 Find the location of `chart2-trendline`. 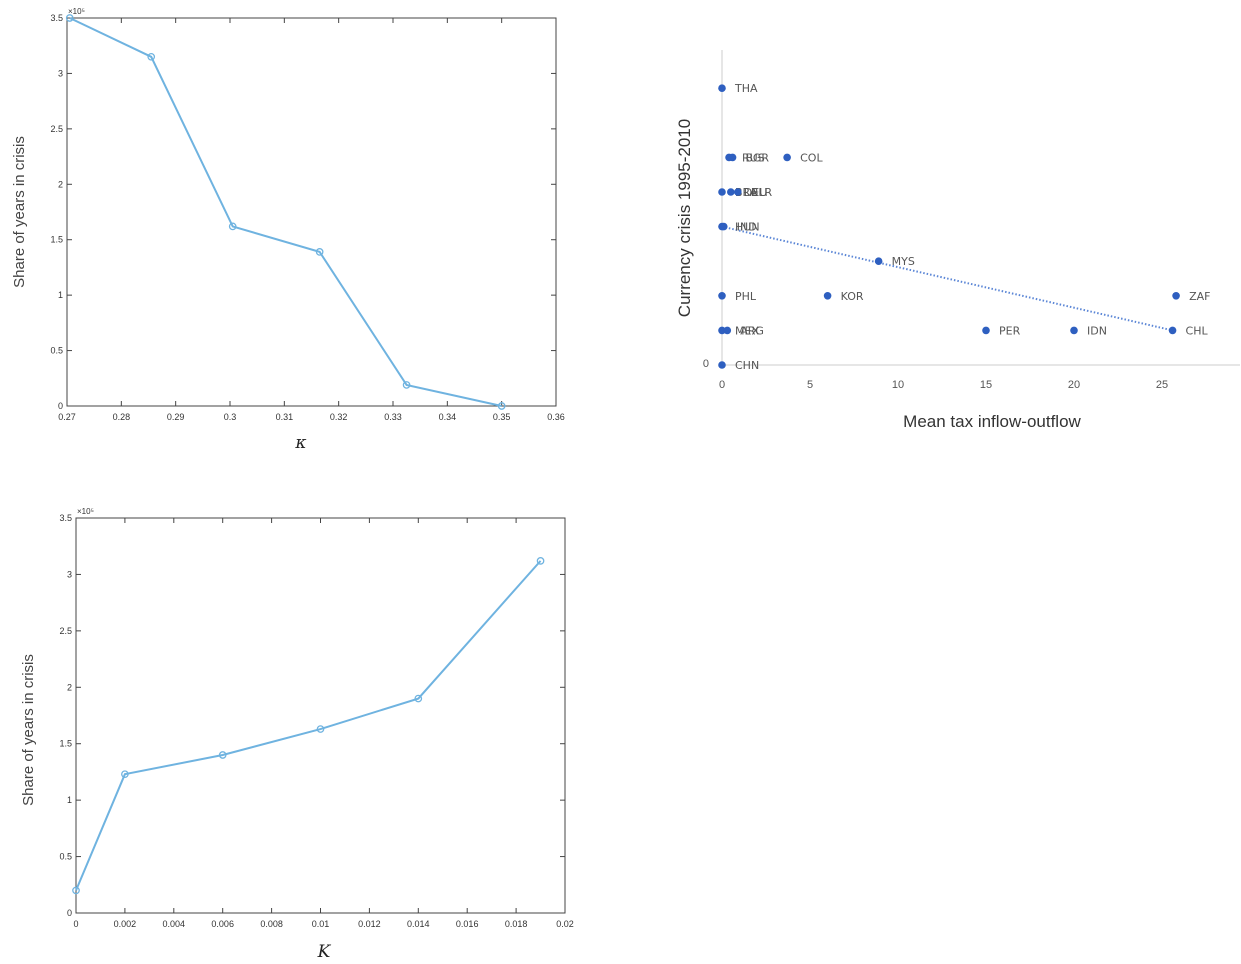

chart2-trendline is located at coordinates (947, 278).